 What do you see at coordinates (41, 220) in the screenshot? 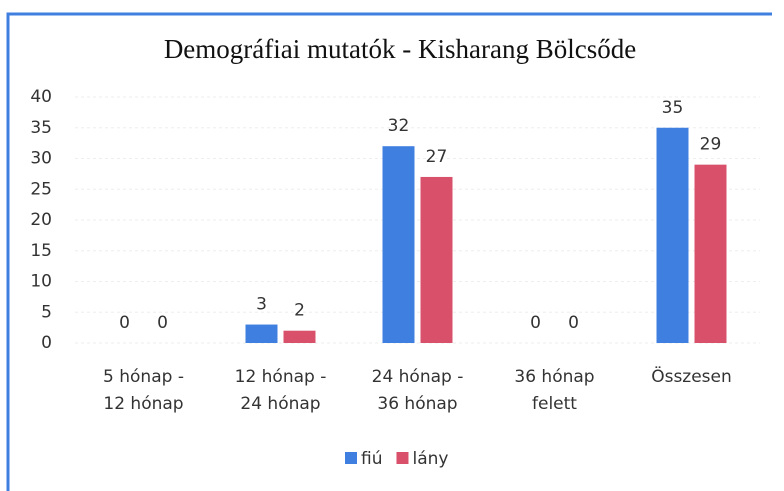
I see `y-tick-label: 20` at bounding box center [41, 220].